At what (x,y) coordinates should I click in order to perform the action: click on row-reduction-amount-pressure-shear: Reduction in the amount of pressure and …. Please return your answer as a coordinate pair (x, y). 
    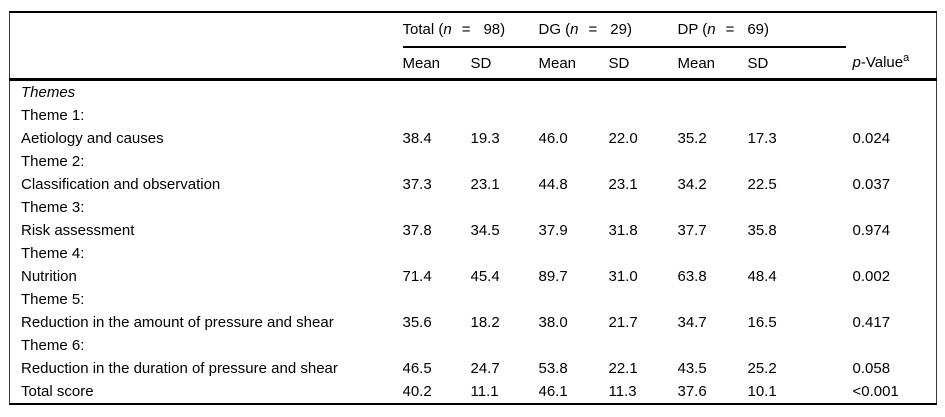
    Looking at the image, I should click on (473, 322).